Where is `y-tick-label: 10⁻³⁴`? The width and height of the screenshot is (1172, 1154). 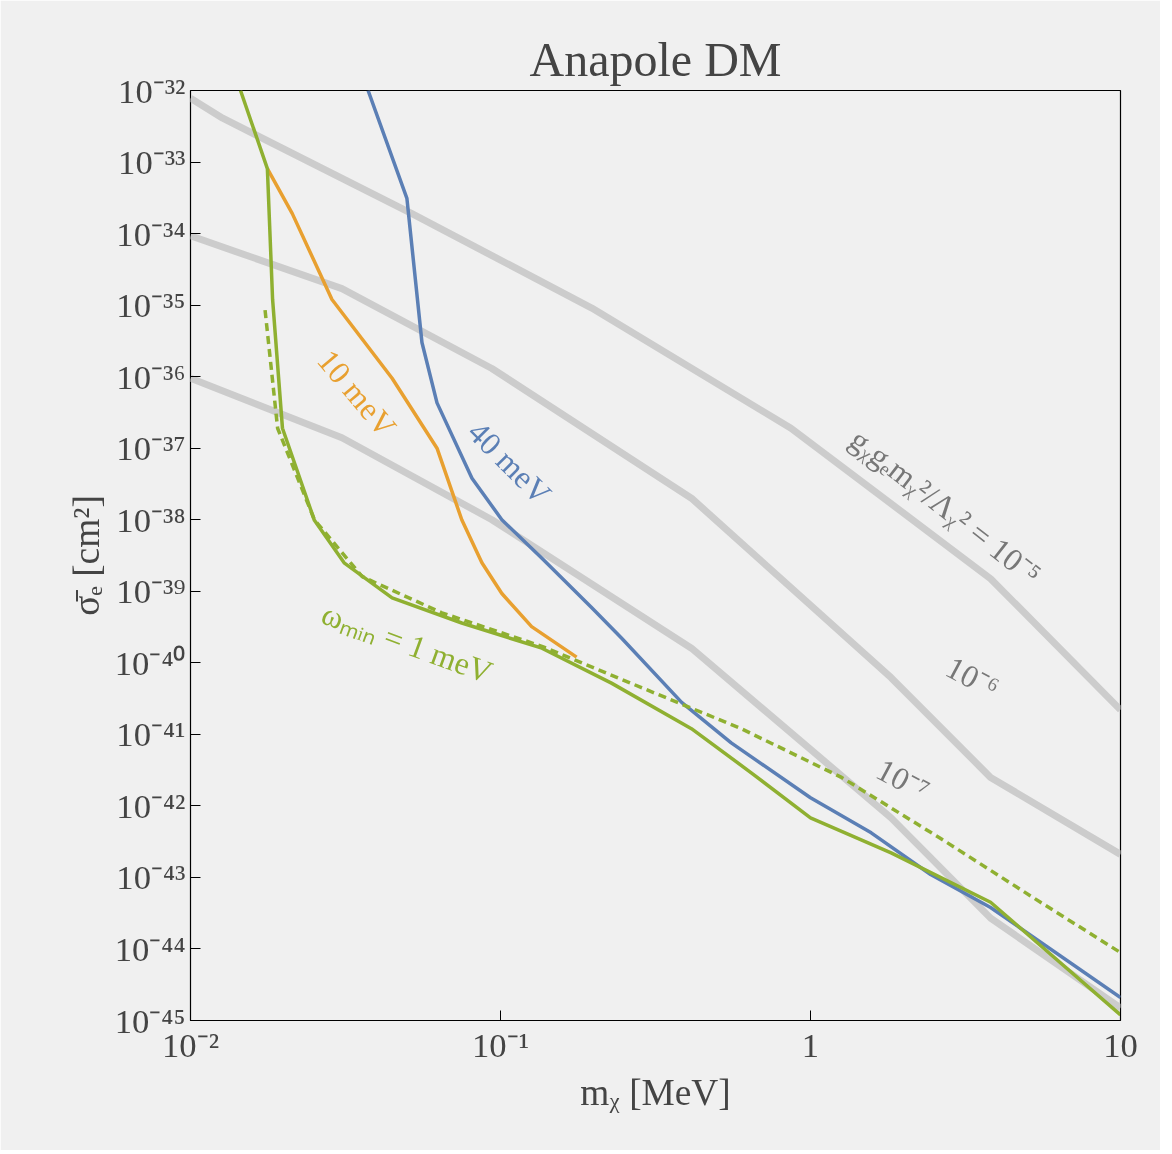
y-tick-label: 10⁻³⁴ is located at coordinates (151, 233).